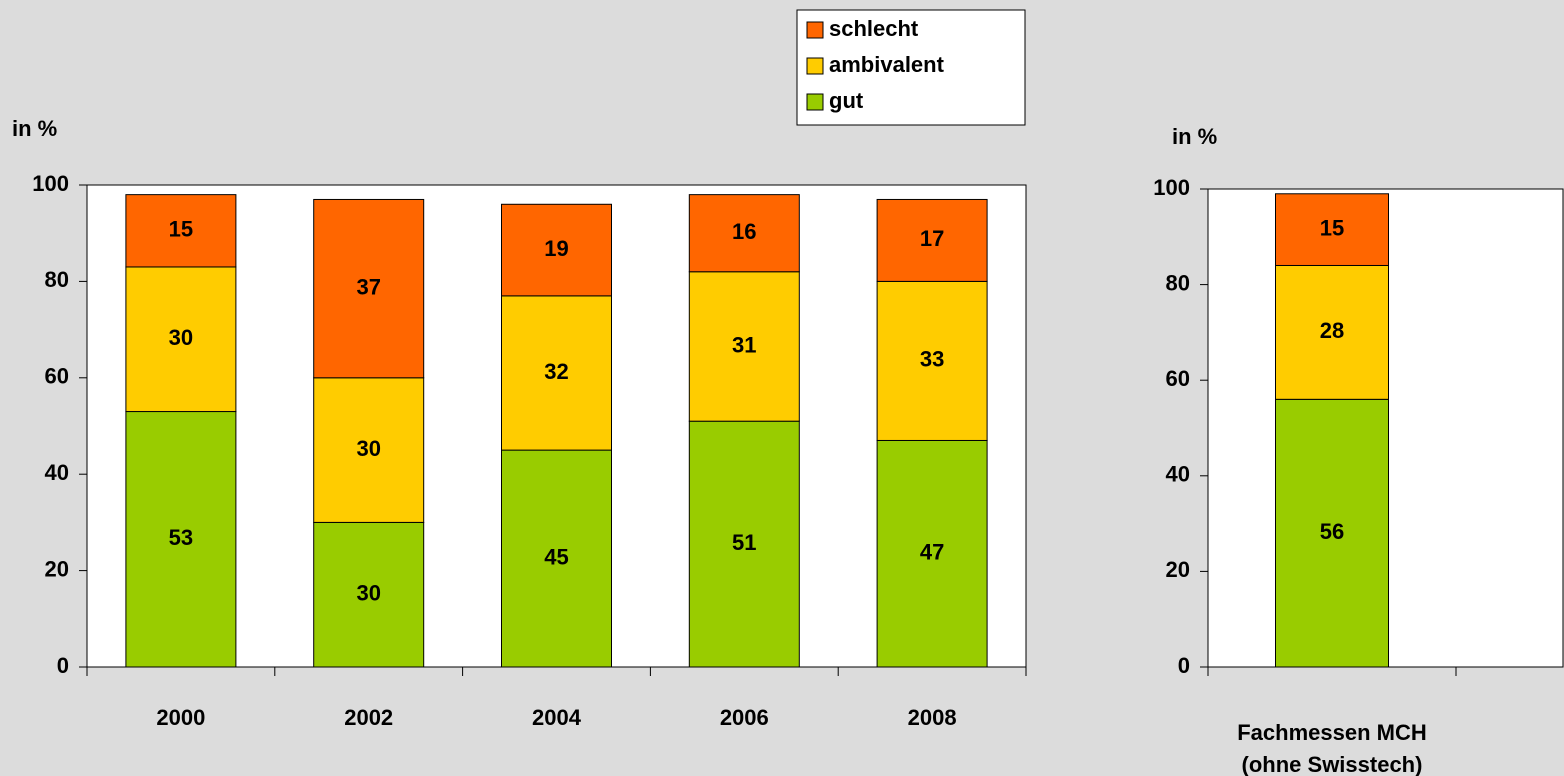 This screenshot has height=776, width=1564. I want to click on legend-label: gut, so click(846, 100).